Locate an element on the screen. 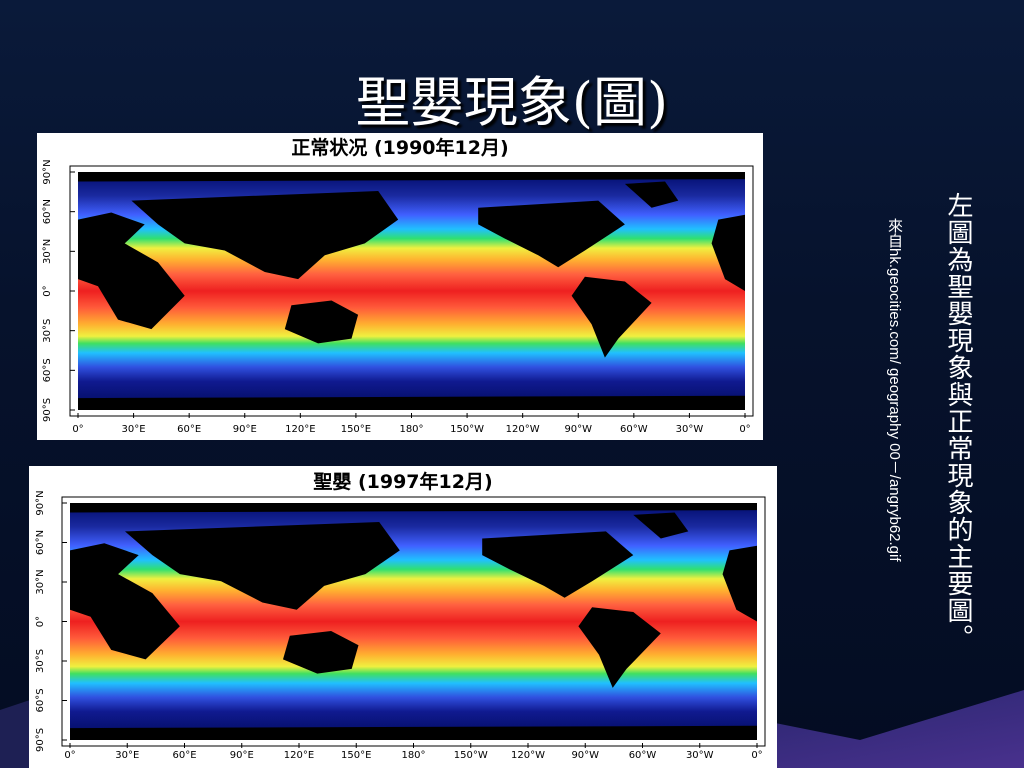 Image resolution: width=1024 pixels, height=768 pixels. caption: 左圖為聖嬰現象與正常現象的主要圖。 is located at coordinates (958, 421).